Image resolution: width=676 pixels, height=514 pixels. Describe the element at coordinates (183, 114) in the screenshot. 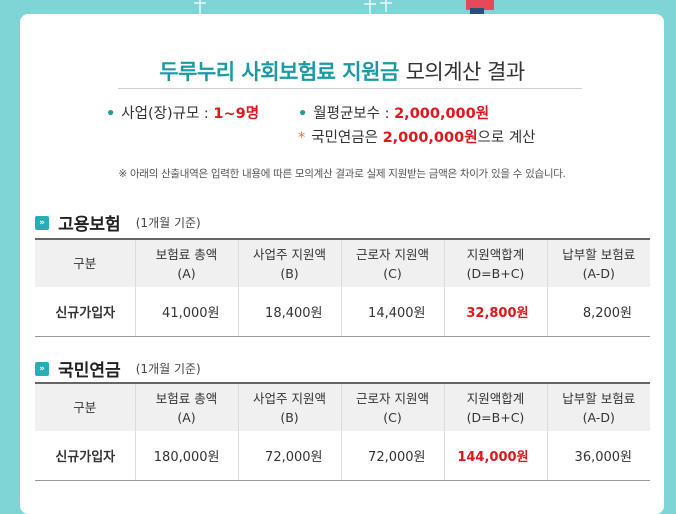

I see `business-scale: • 사업(장)규모 : 1~9명` at that location.